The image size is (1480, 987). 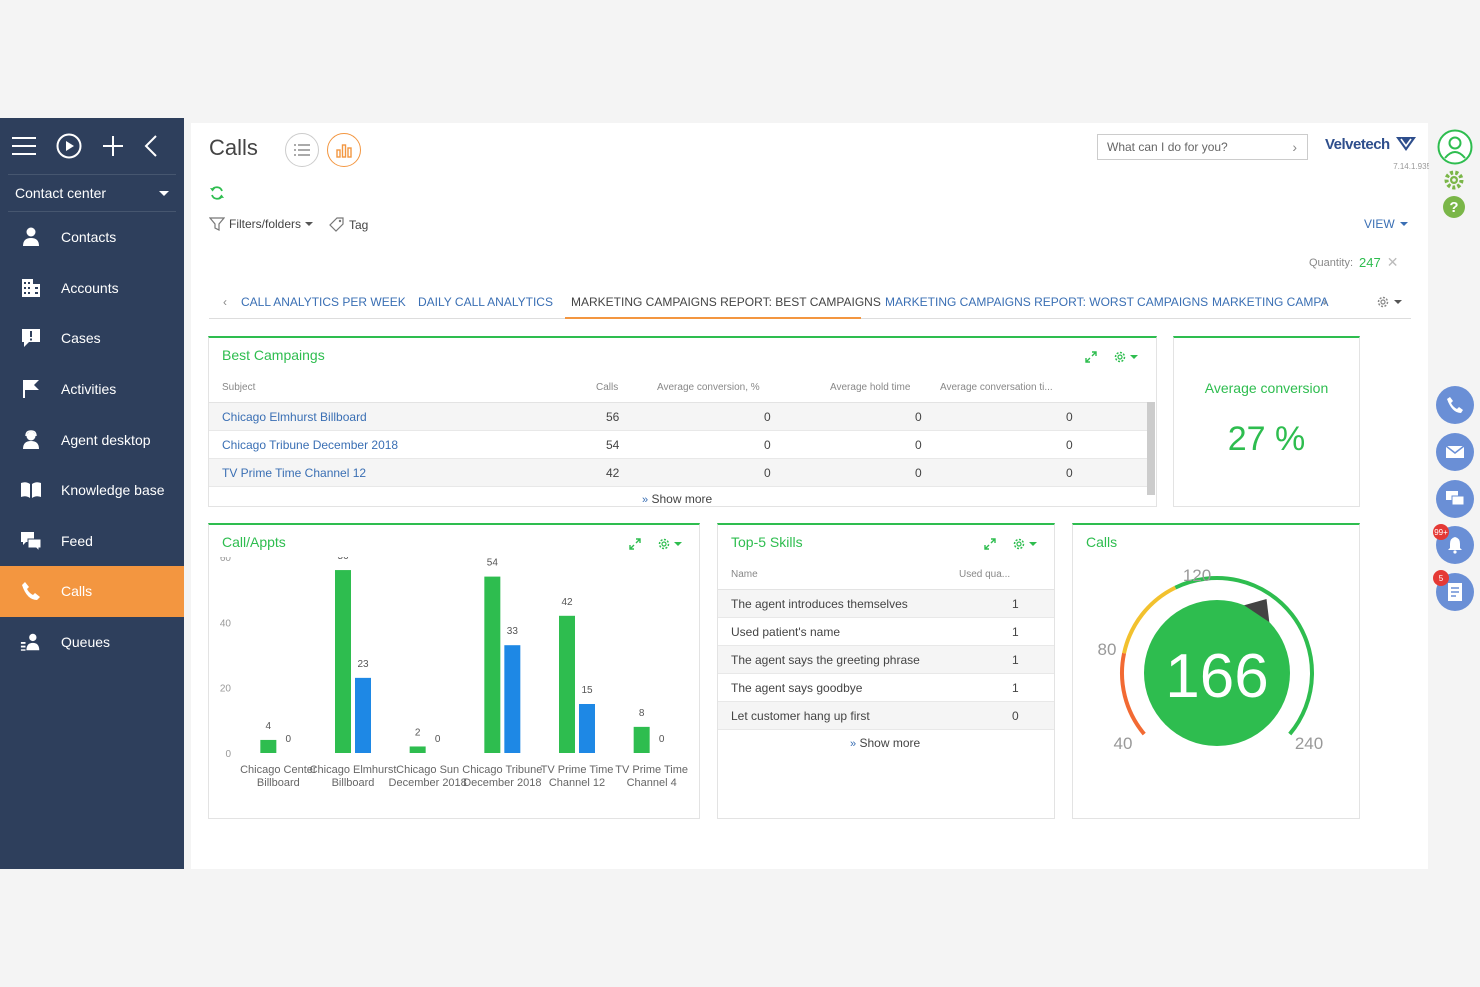 What do you see at coordinates (323, 302) in the screenshot?
I see `tab-call-analytics-per-week: CALL ANALYTICS PER WEEK` at bounding box center [323, 302].